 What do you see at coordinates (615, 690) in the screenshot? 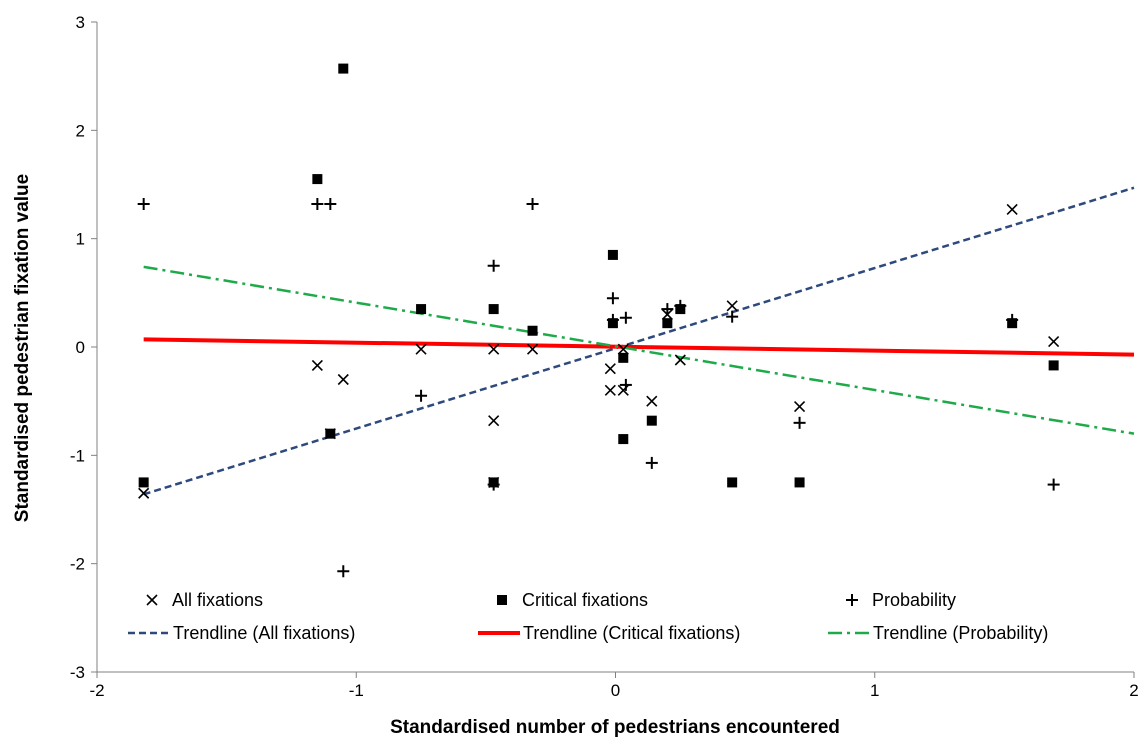
I see `x-tick-label: 0` at bounding box center [615, 690].